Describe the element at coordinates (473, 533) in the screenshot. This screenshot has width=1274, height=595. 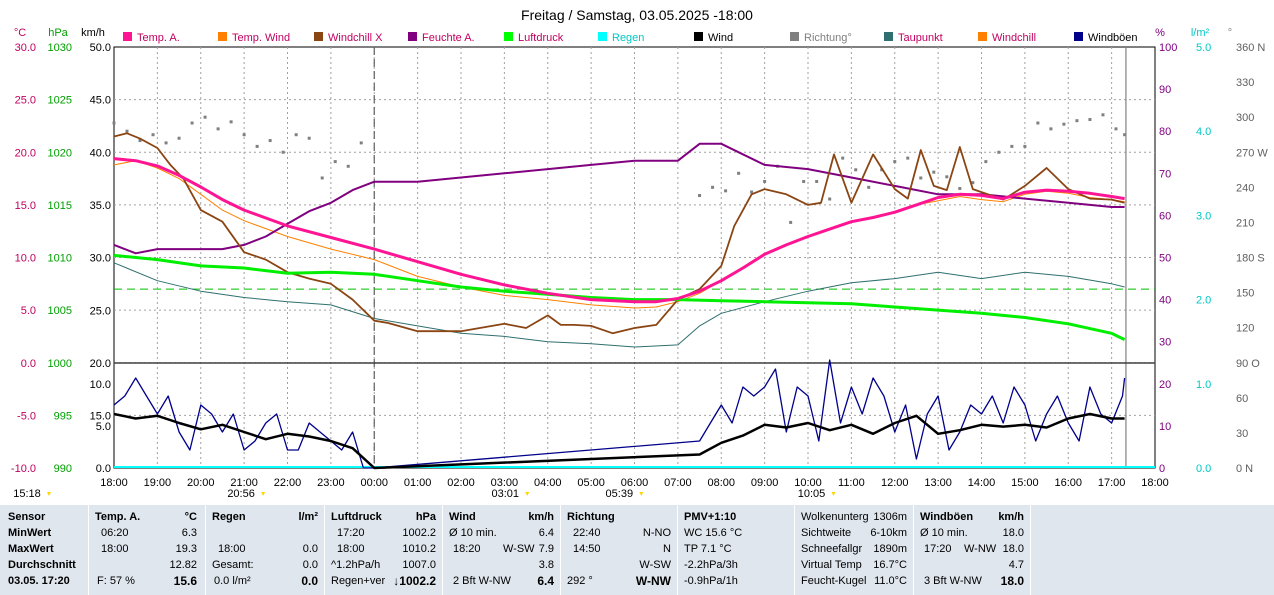
I see `wind-avg10-label: Ø 10 min.` at that location.